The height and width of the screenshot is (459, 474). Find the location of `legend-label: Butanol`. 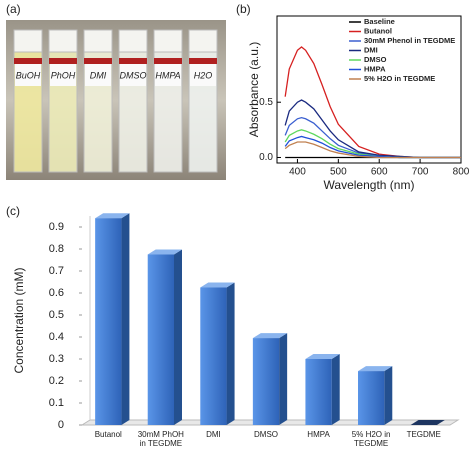

legend-label: Butanol is located at coordinates (378, 30).